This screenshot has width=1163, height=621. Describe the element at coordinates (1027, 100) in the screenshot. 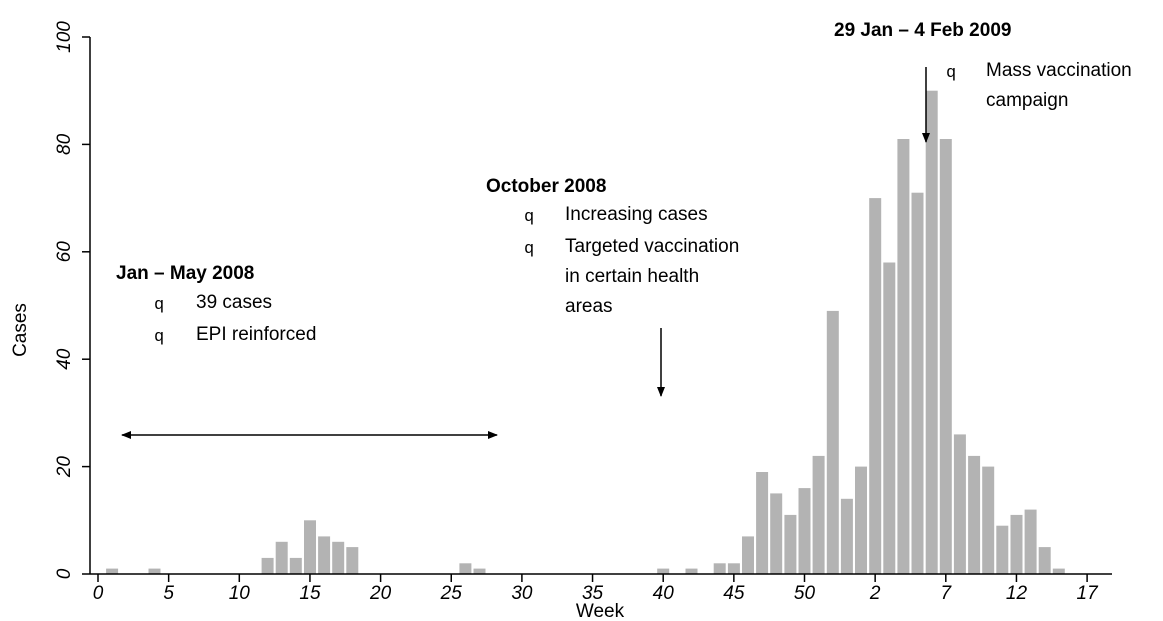

I see `annotation-3-line-2: campaign` at that location.